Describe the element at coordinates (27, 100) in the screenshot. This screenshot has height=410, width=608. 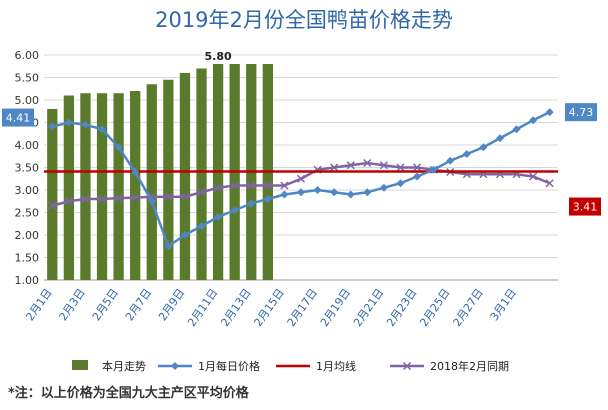
I see `y-tick-label: 5.00` at that location.